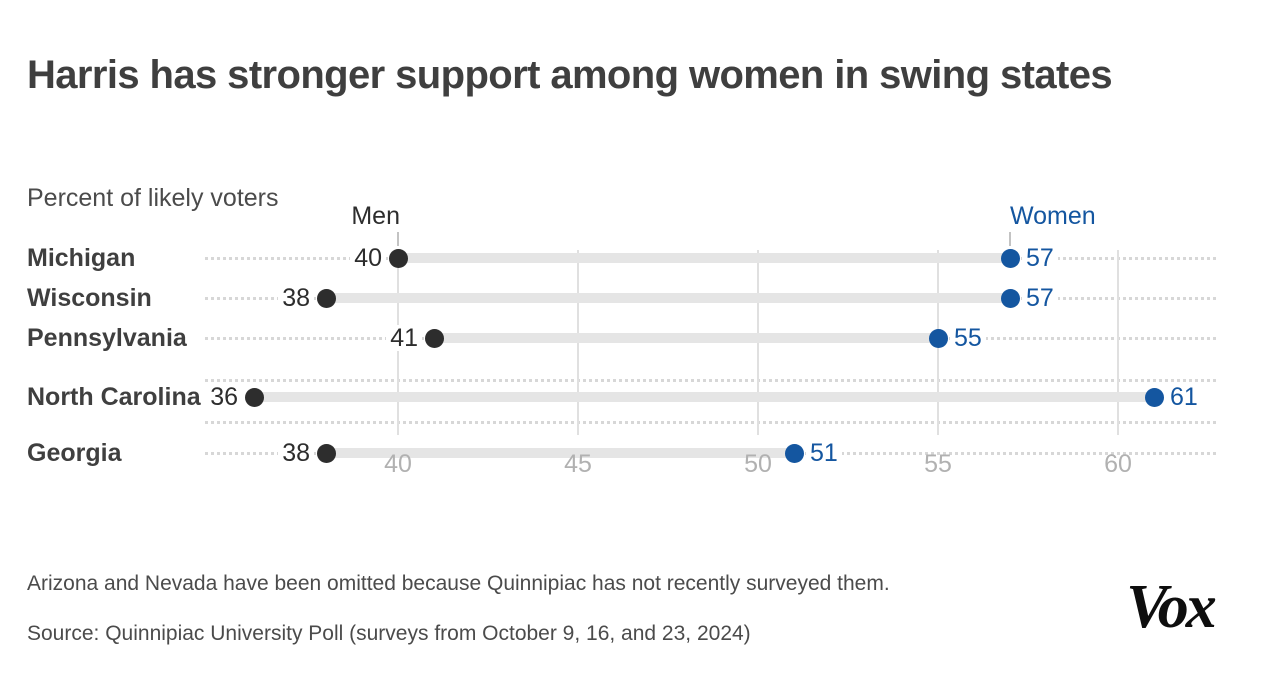  What do you see at coordinates (968, 338) in the screenshot?
I see `women-value-pennsylvania: 55` at bounding box center [968, 338].